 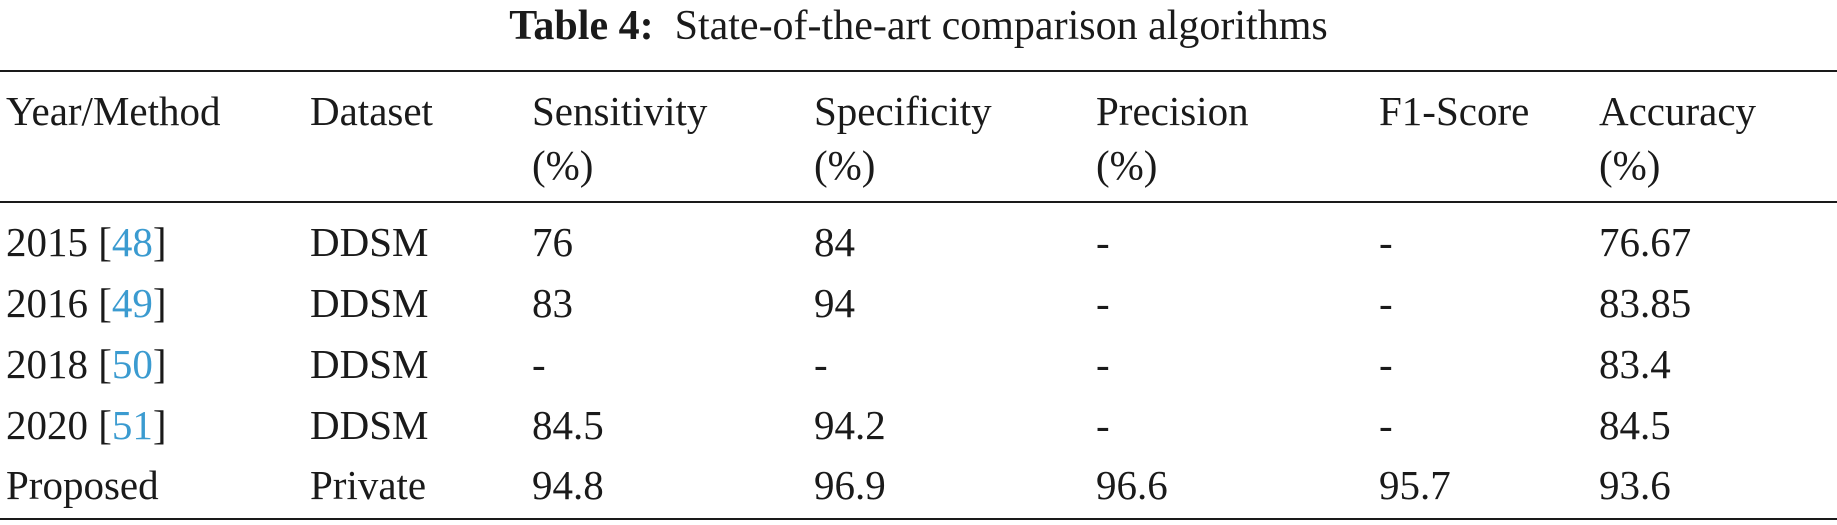 I want to click on reference-link: 51, so click(x=132, y=425).